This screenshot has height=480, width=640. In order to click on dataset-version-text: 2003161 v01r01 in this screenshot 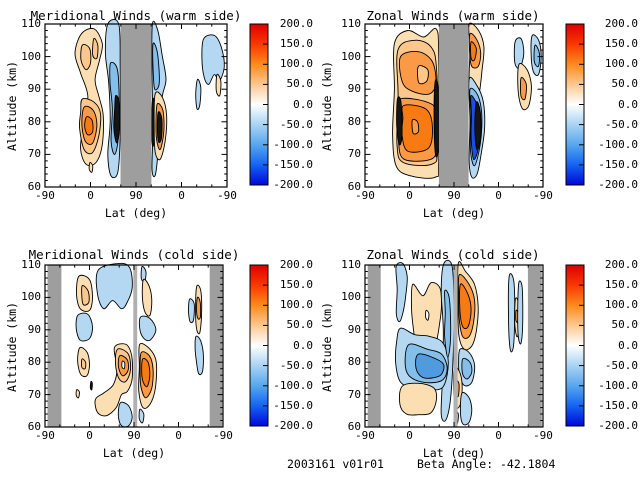, I will do `click(335, 464)`.